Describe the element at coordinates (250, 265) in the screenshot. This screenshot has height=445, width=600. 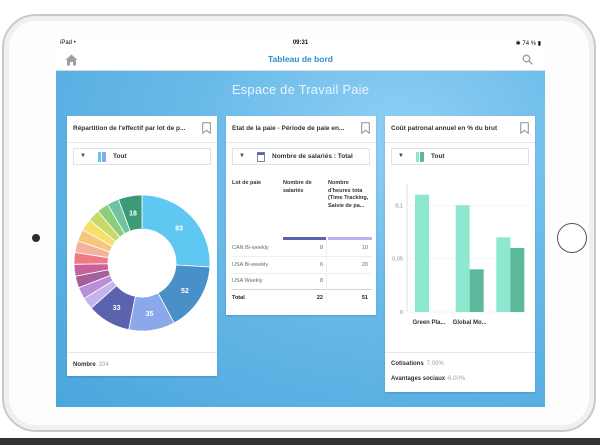
I see `table-cell: USA Bi-weekly` at that location.